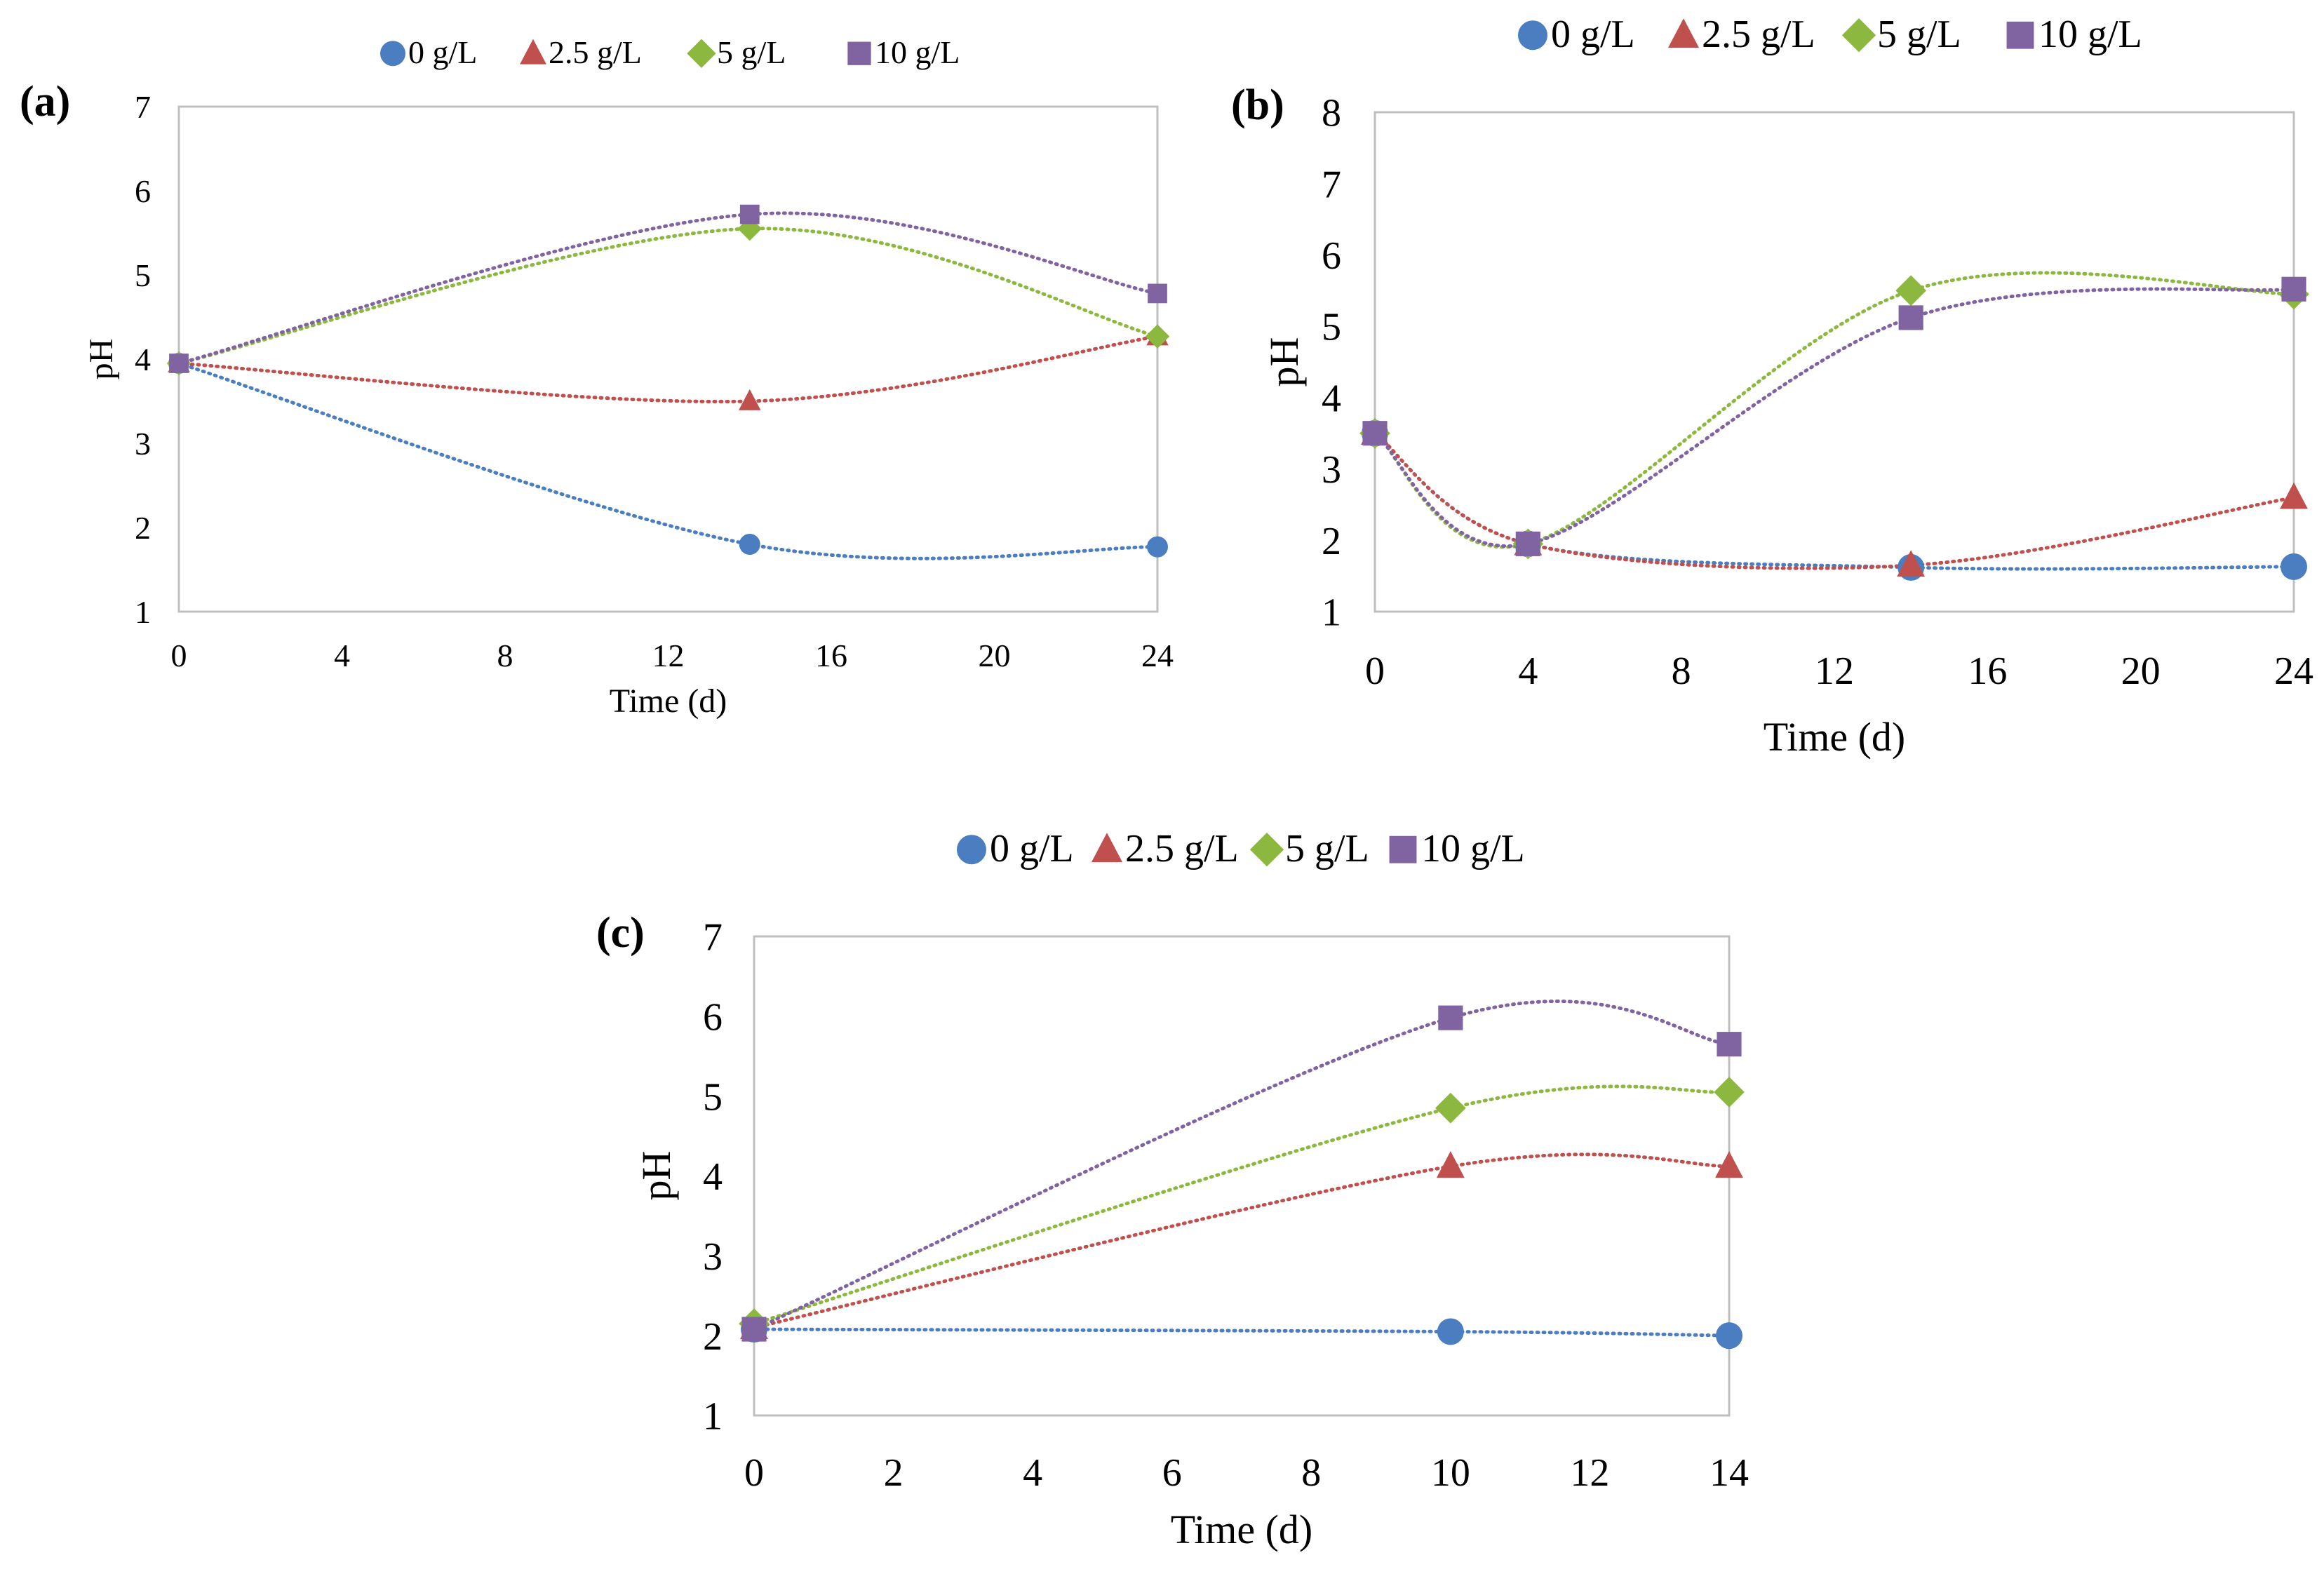 The image size is (2324, 1574). What do you see at coordinates (1172, 1473) in the screenshot?
I see `x-tick-label: 6` at bounding box center [1172, 1473].